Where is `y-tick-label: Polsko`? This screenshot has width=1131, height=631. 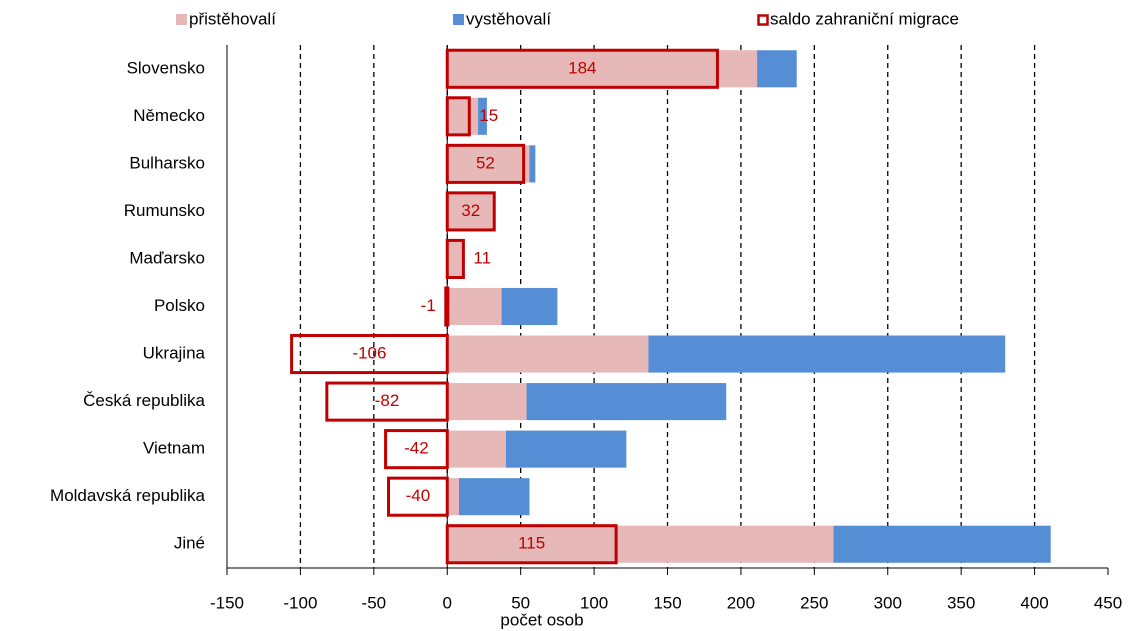 y-tick-label: Polsko is located at coordinates (179, 305).